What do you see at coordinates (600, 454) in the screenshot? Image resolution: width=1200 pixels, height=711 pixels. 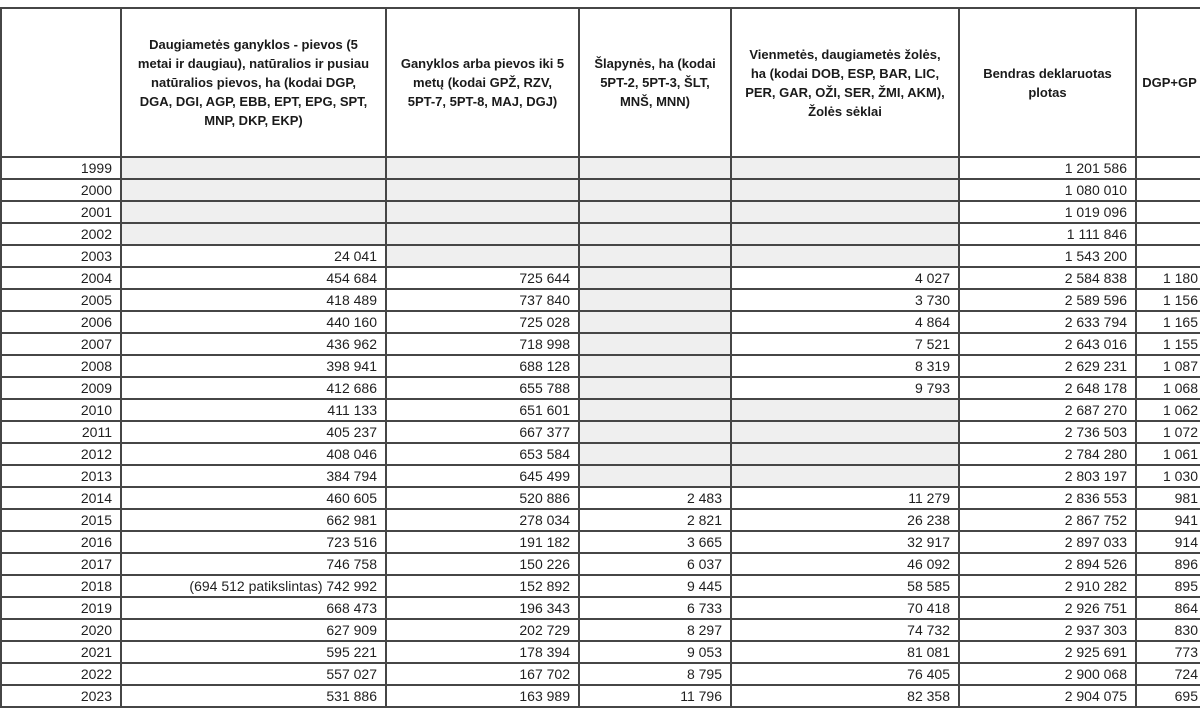 I see `table-row: 2012 408 046 653 584 2 784 280 1 061` at bounding box center [600, 454].